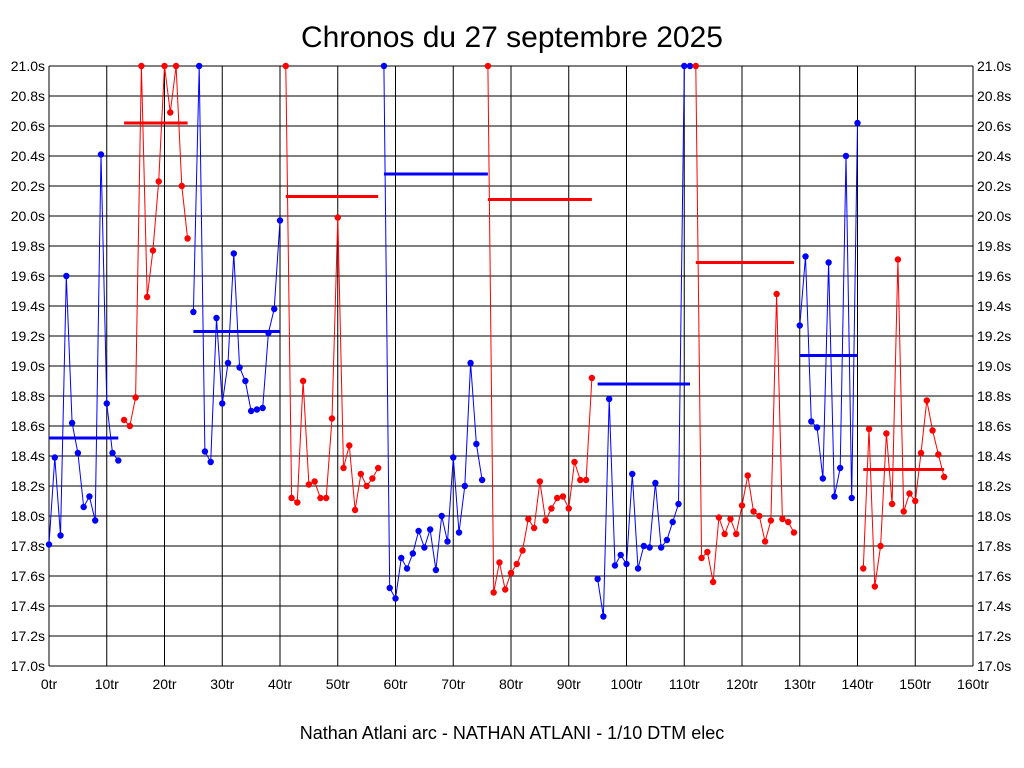  I want to click on chart-title: Chronos du 27 septembre 2025, so click(512, 37).